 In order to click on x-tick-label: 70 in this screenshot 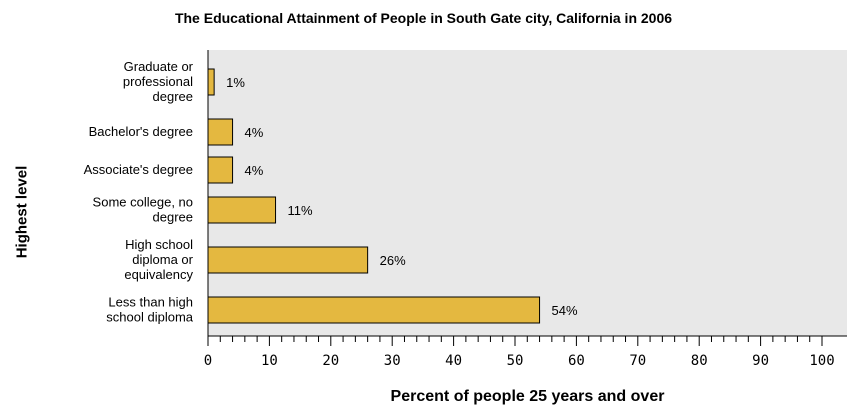, I will do `click(637, 361)`.